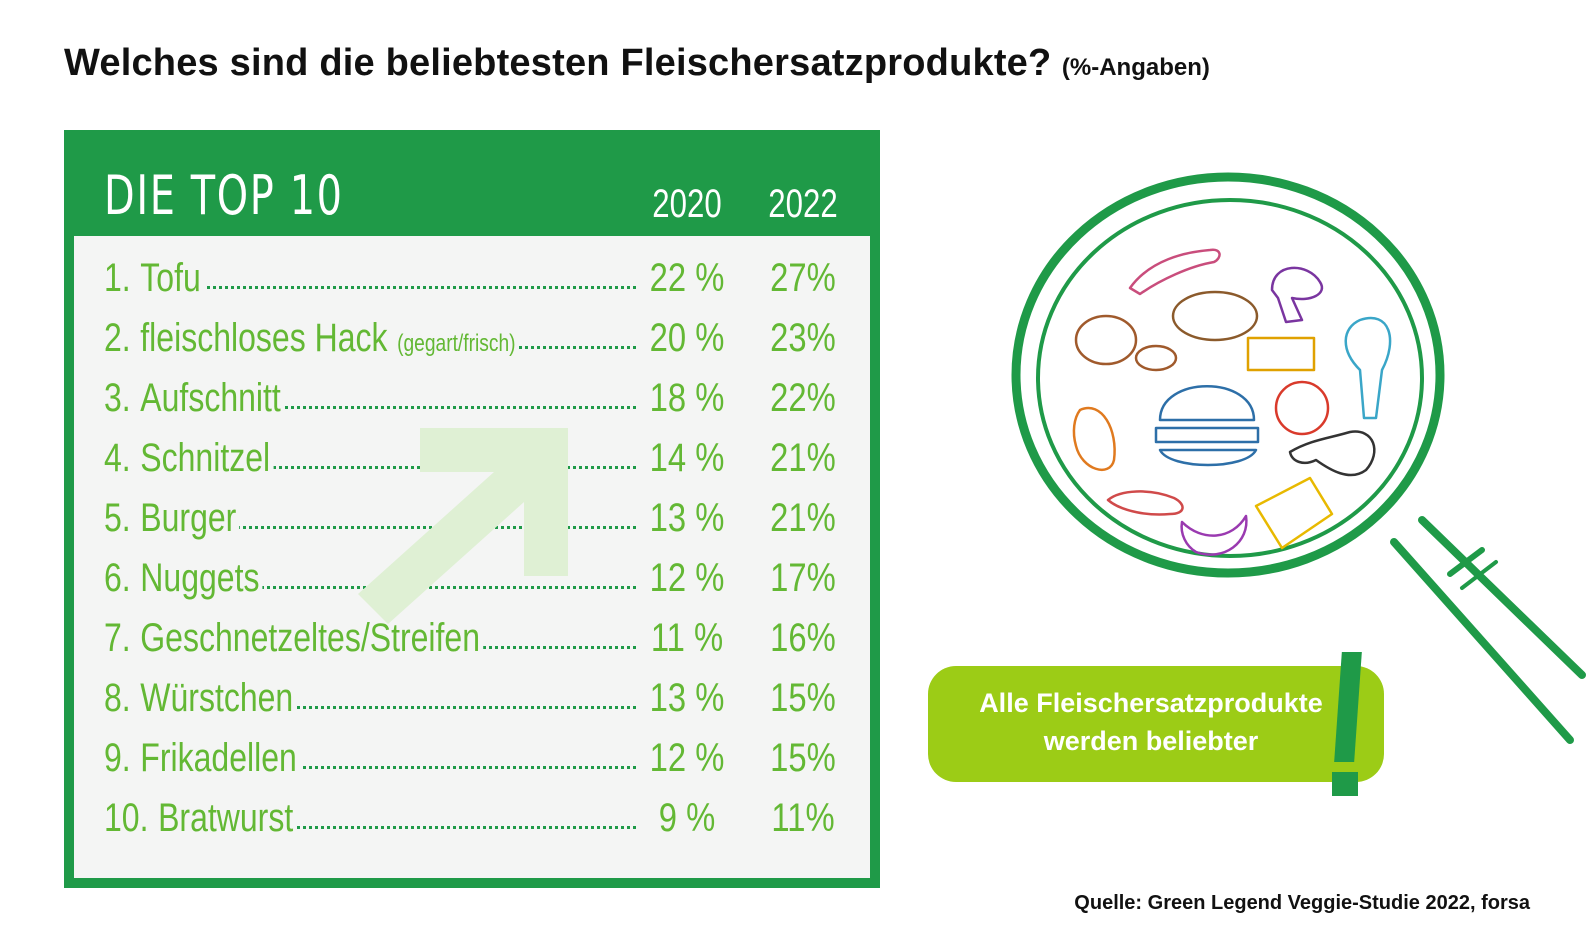 Image resolution: width=1592 pixels, height=947 pixels. I want to click on row-label: 10. Bratwurst, so click(200, 818).